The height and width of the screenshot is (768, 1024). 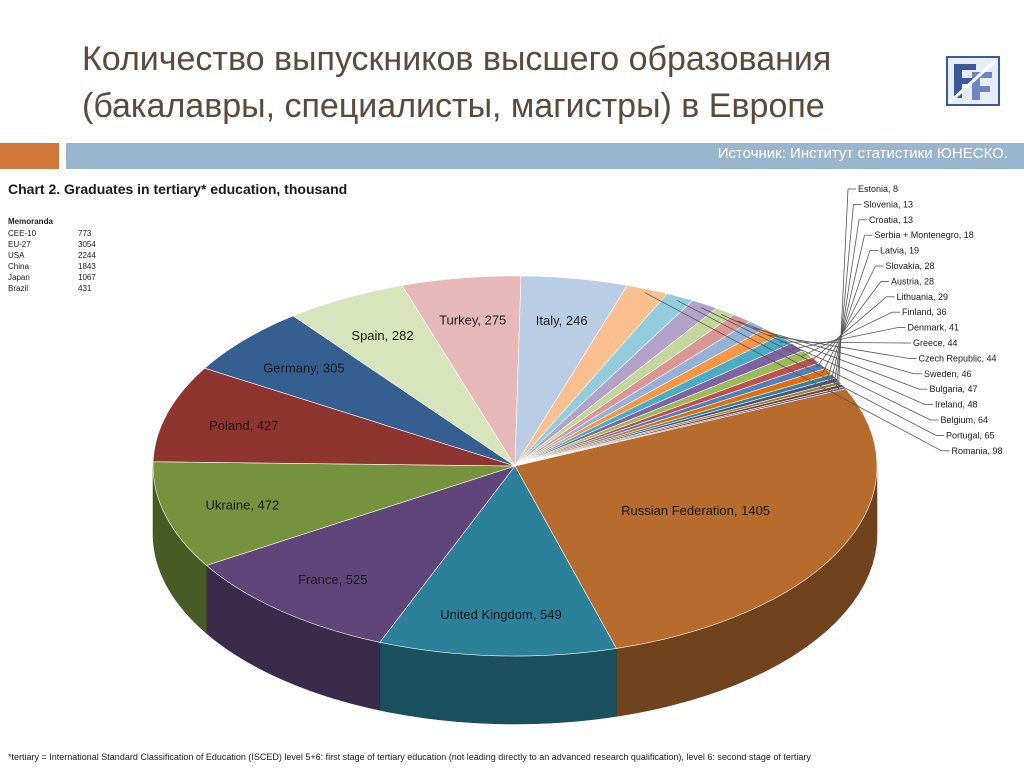 I want to click on slice-label-ukraine: Ukraine, 472, so click(x=243, y=505).